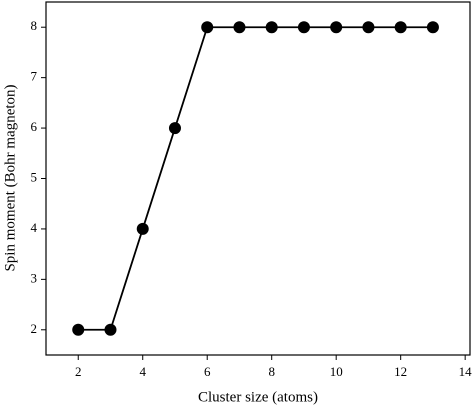 Image resolution: width=474 pixels, height=410 pixels. Describe the element at coordinates (142, 371) in the screenshot. I see `x-tick-label: 4` at that location.